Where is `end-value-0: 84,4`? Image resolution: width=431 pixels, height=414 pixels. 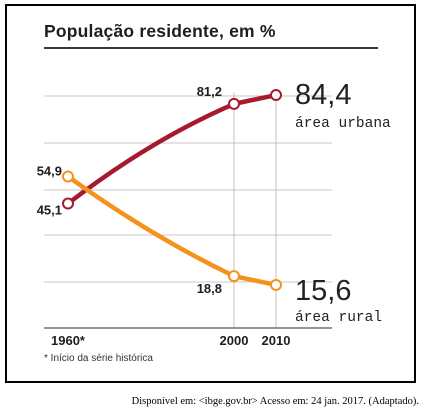 end-value-0: 84,4 is located at coordinates (323, 95).